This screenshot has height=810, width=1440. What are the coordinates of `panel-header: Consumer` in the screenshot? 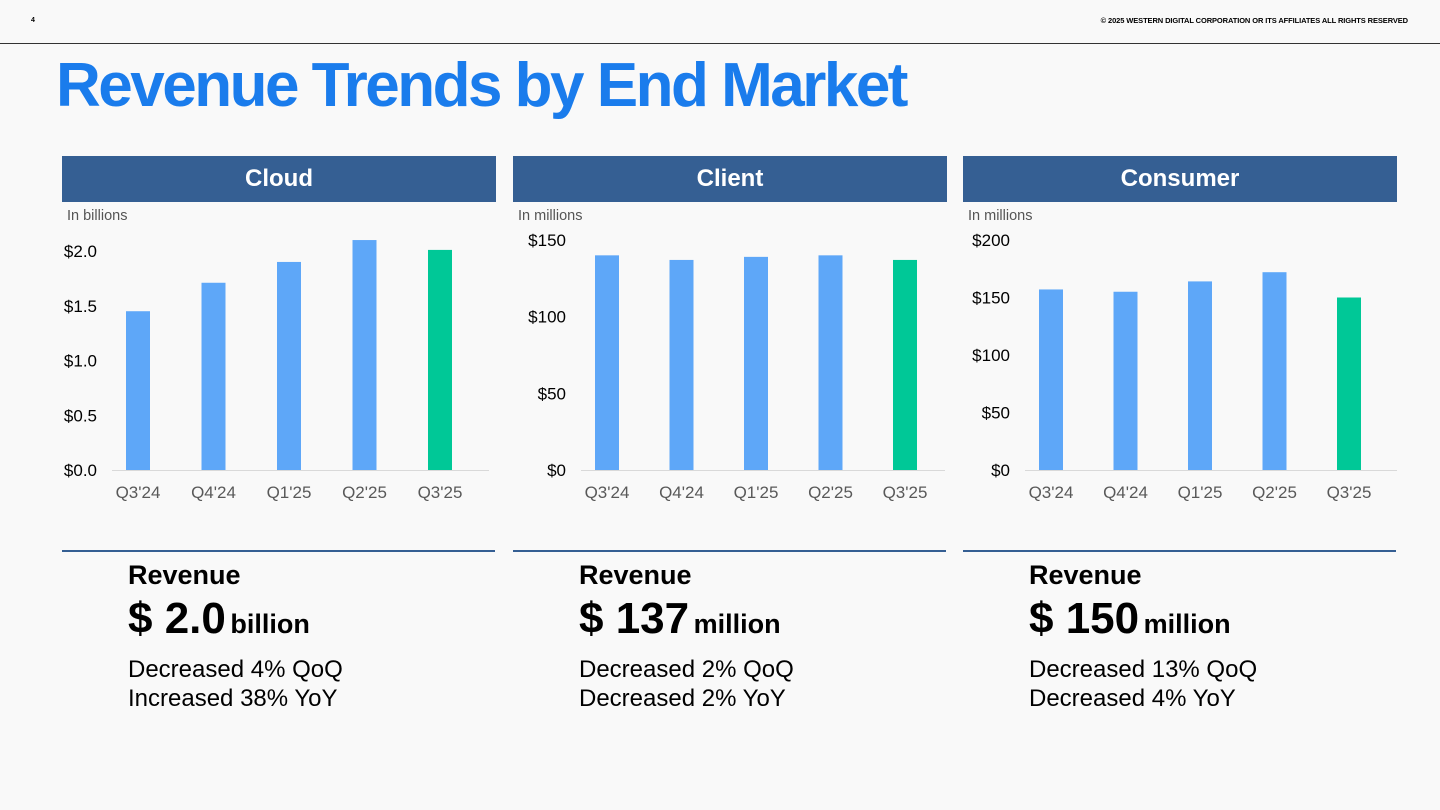 It's located at (1180, 179).